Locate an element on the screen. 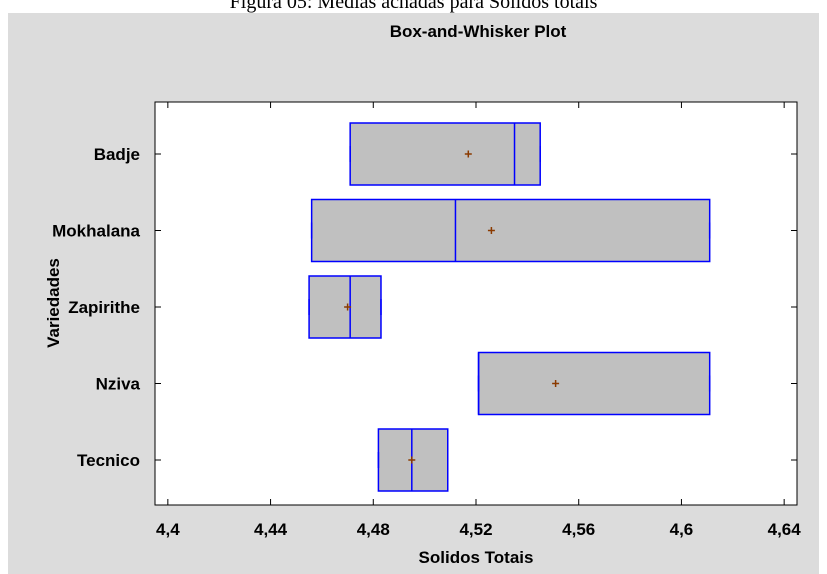  y-category-label: Badje is located at coordinates (117, 154).